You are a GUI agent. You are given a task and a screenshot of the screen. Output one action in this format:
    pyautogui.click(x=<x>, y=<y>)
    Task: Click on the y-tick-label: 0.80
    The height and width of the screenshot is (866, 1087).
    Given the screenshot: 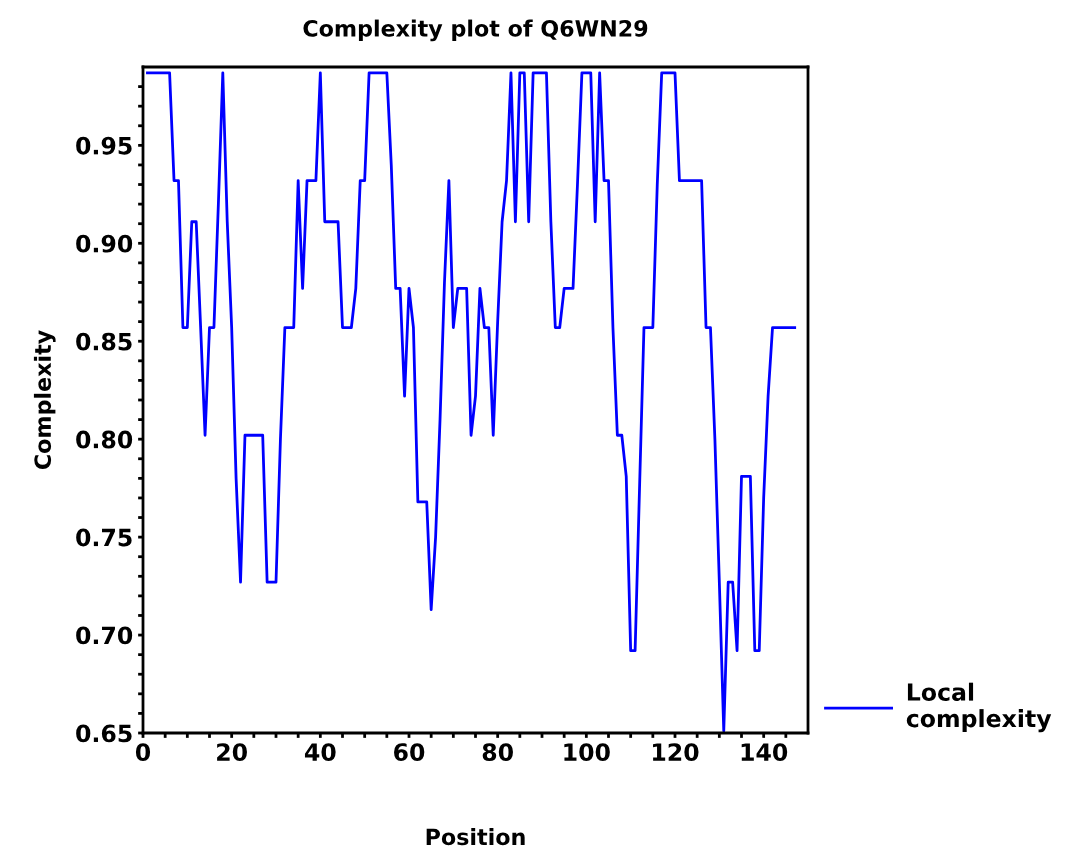 What is the action you would take?
    pyautogui.click(x=104, y=439)
    